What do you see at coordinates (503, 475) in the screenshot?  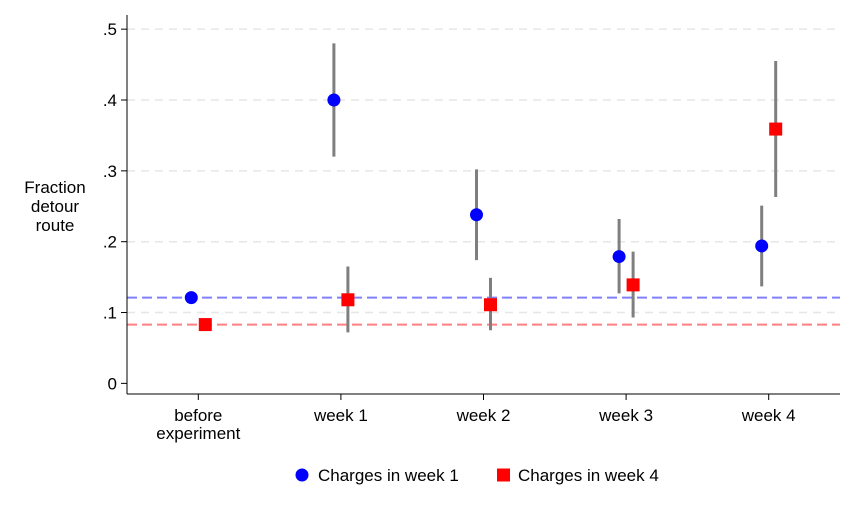 I see `legend-marker-square` at bounding box center [503, 475].